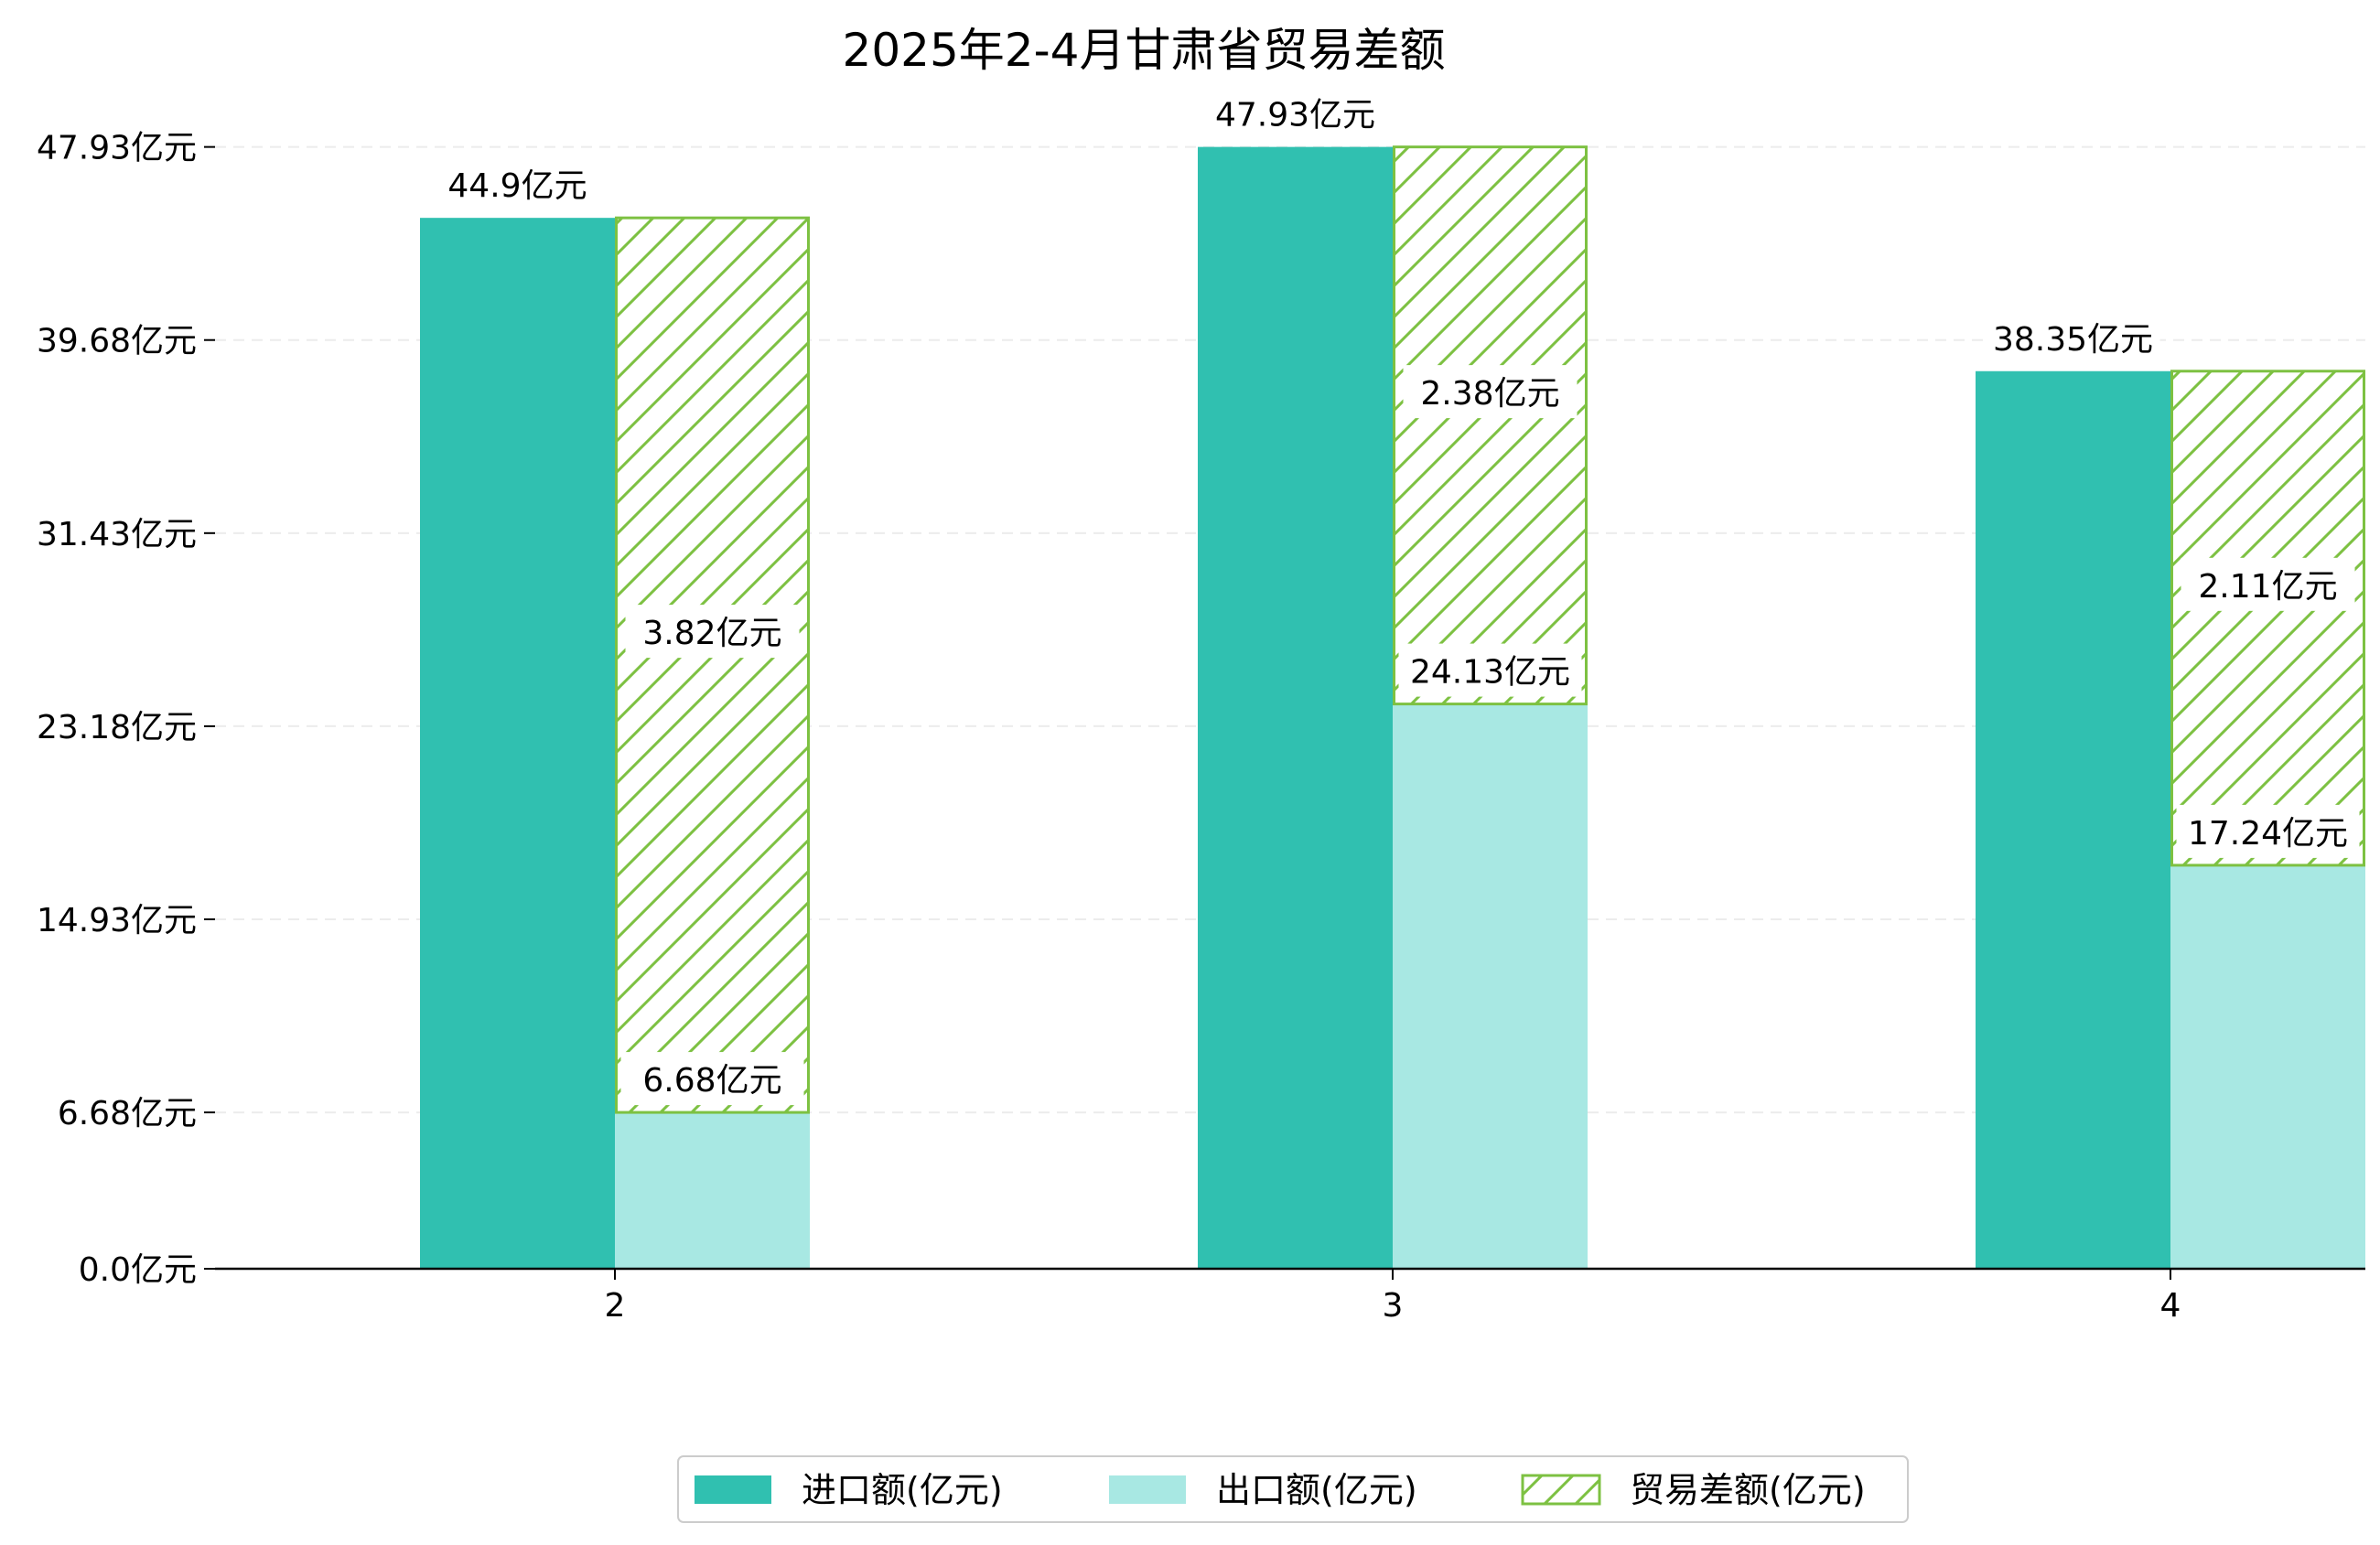 The width and height of the screenshot is (2380, 1545). Describe the element at coordinates (138, 1270) in the screenshot. I see `y-tick-label: 0.0亿元` at that location.